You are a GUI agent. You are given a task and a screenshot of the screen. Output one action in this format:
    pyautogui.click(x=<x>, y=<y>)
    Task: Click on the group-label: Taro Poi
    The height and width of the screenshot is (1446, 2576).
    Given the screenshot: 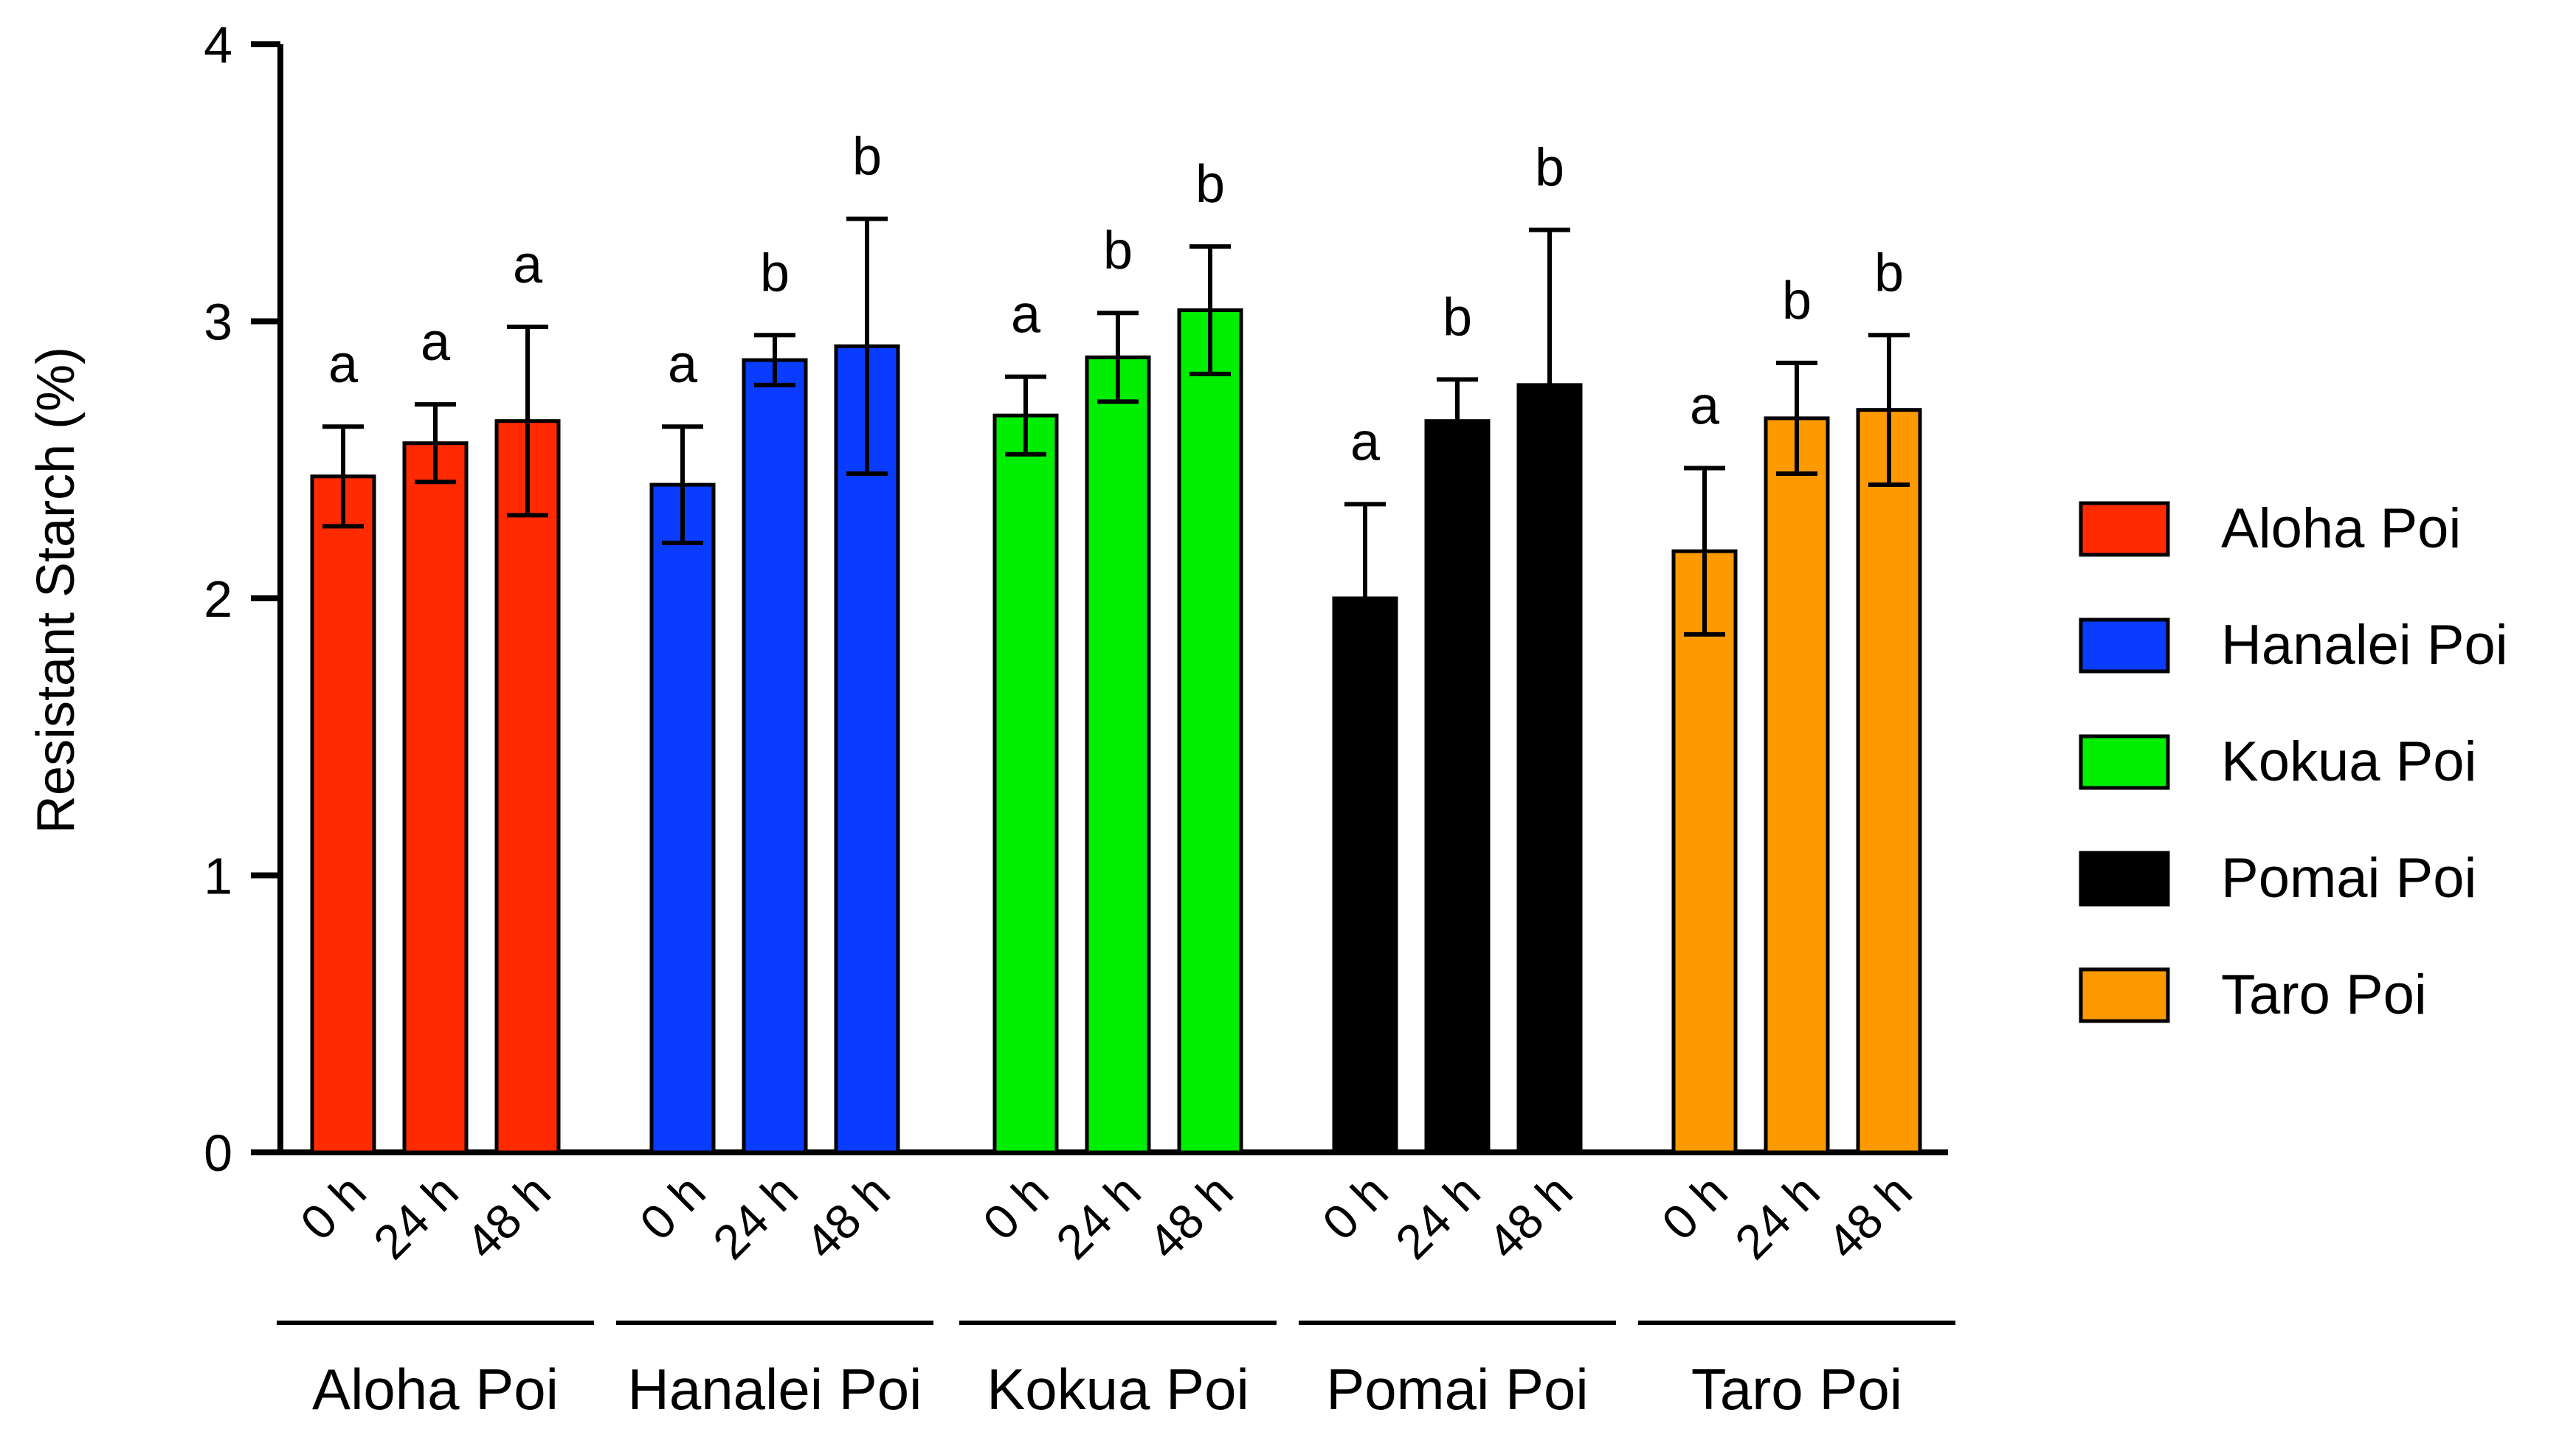 What is the action you would take?
    pyautogui.click(x=1797, y=1389)
    